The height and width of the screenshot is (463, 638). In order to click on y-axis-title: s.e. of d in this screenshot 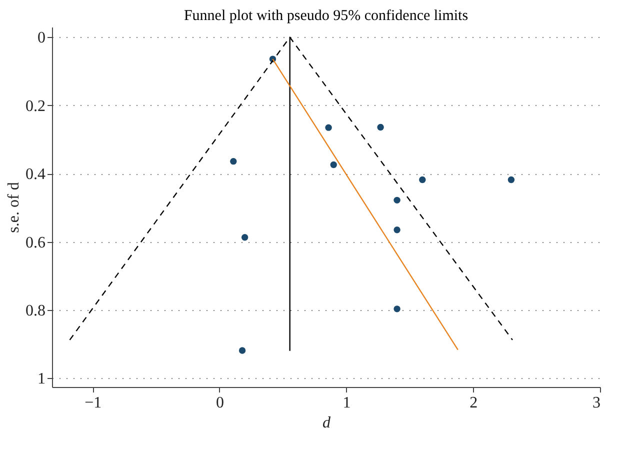, I will do `click(14, 207)`.